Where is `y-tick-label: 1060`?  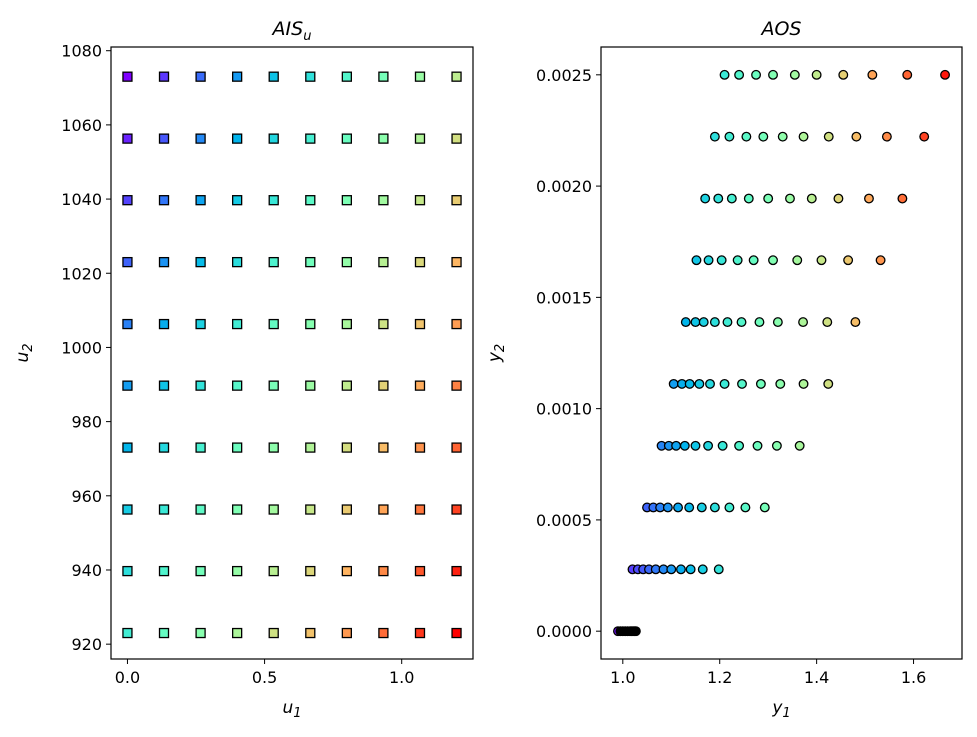 y-tick-label: 1060 is located at coordinates (81, 125).